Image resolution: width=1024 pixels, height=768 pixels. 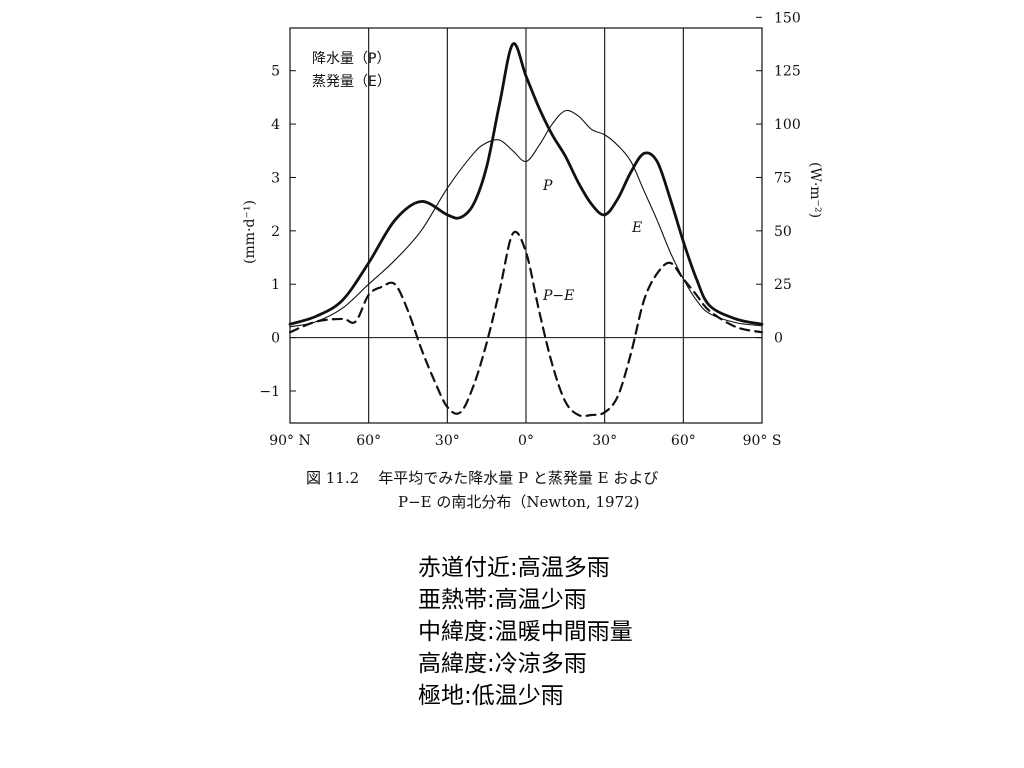 I want to click on note-subtropics: 亜熱帯:高温少雨, so click(x=502, y=600).